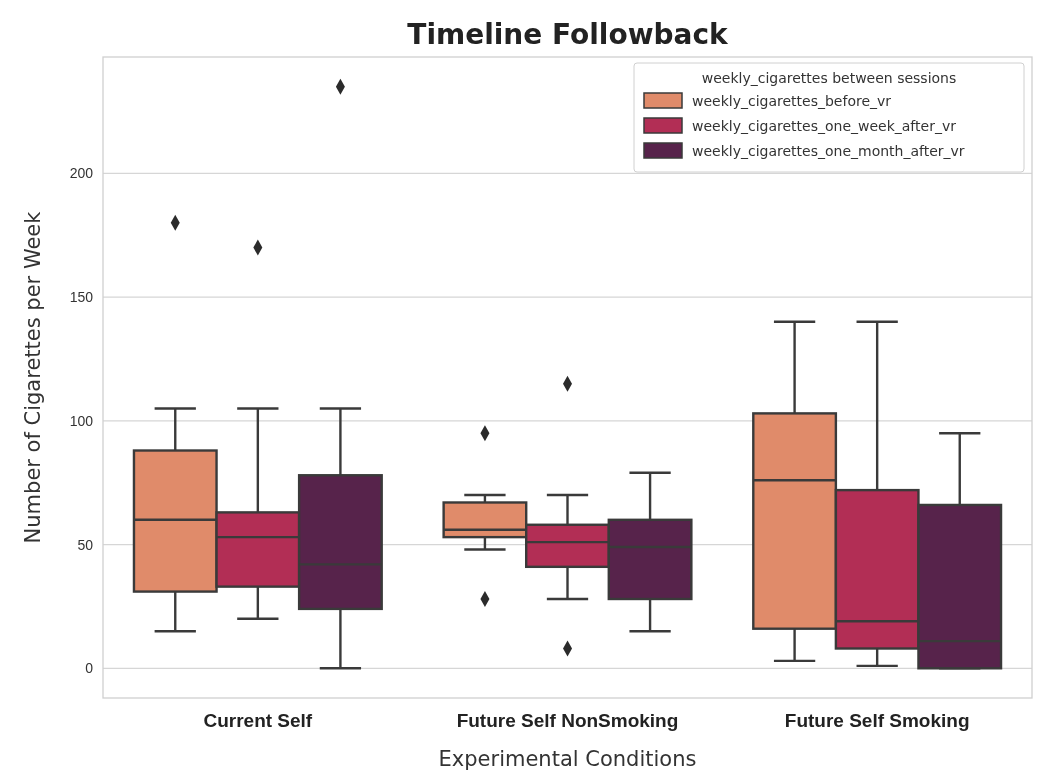 This screenshot has height=778, width=1046. What do you see at coordinates (567, 721) in the screenshot?
I see `x-tick-label: Future Self NonSmoking` at bounding box center [567, 721].